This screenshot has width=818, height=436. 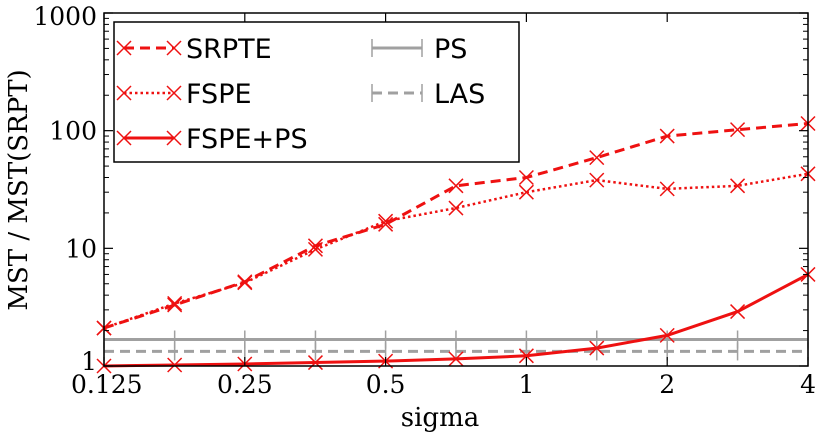 I want to click on x-axis-label: sigma, so click(x=440, y=418).